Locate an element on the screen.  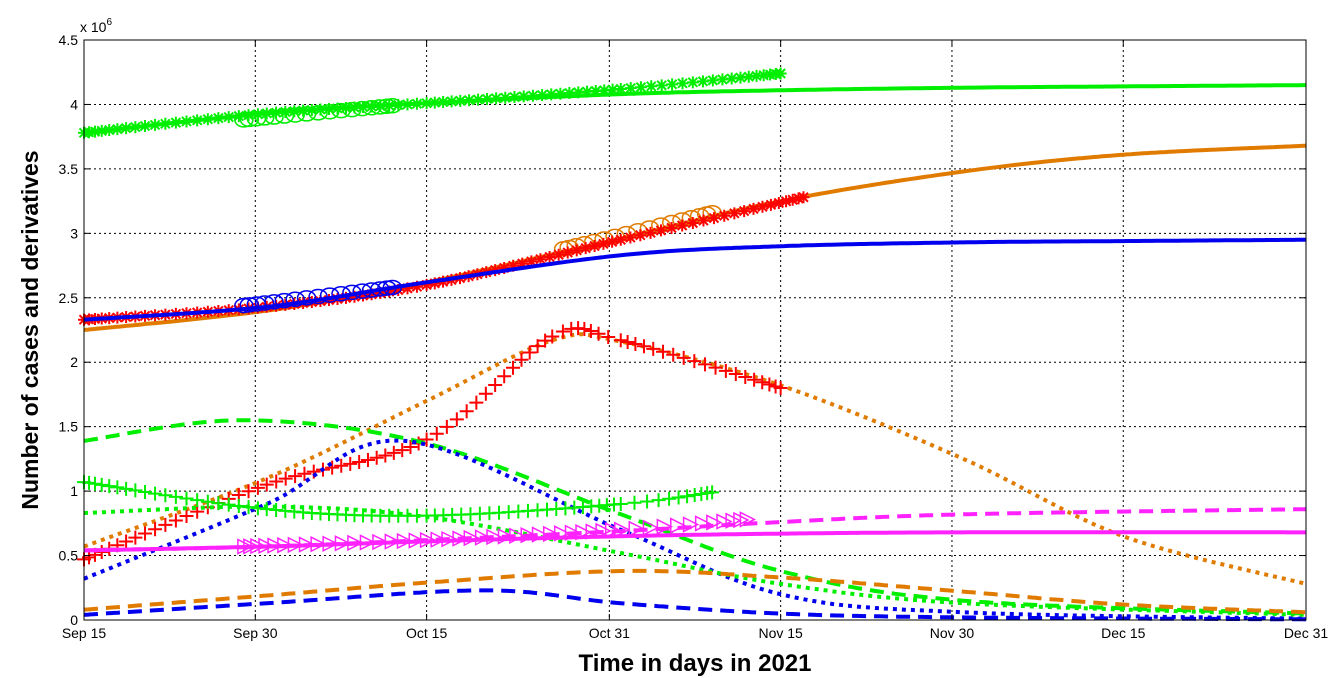
x-tick-label: Dec 15 is located at coordinates (1123, 633).